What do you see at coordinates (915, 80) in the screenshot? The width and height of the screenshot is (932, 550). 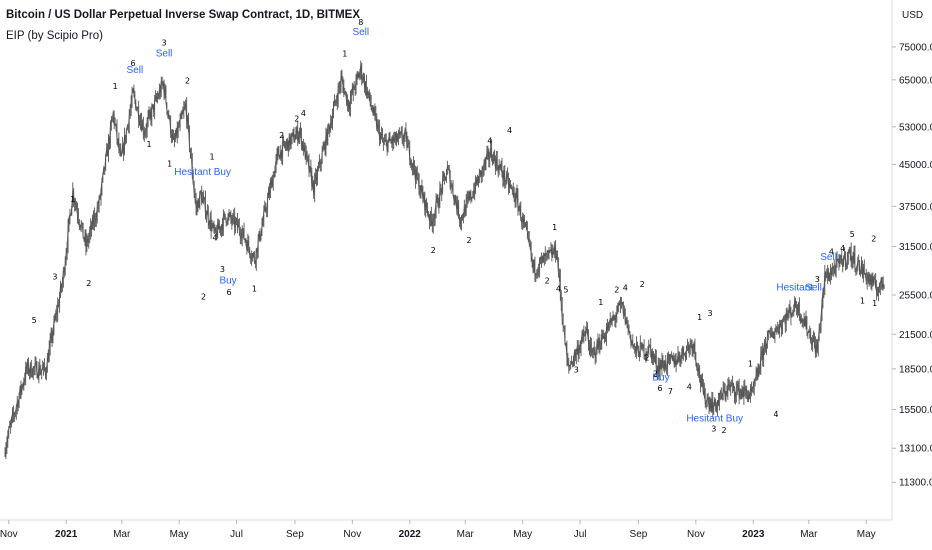 I see `y-tick-label: 65000.0` at bounding box center [915, 80].